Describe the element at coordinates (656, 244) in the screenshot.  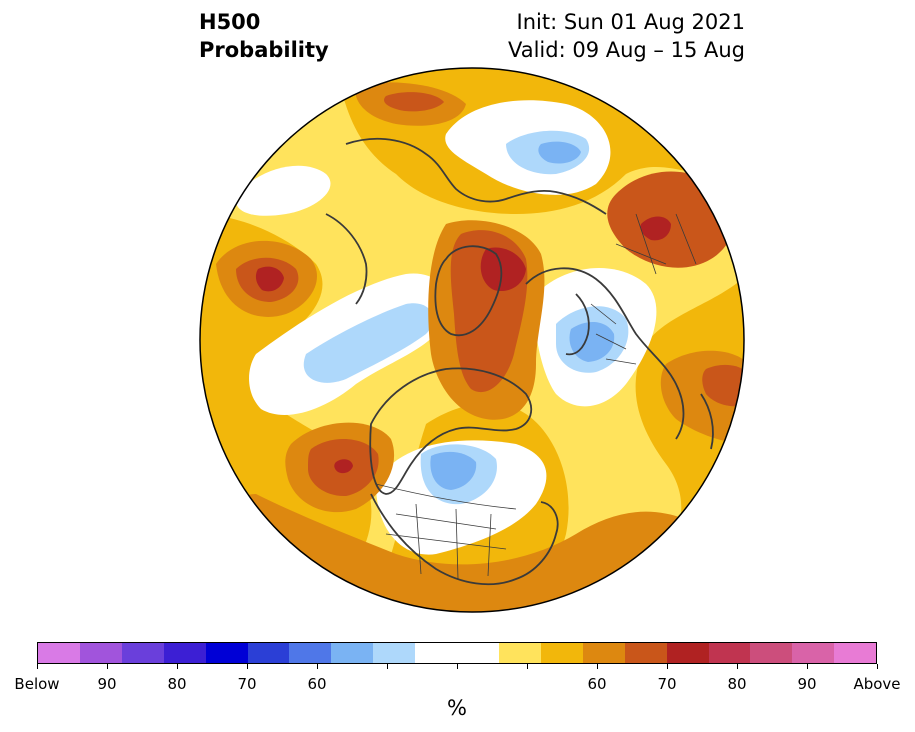
I see `border-asia` at that location.